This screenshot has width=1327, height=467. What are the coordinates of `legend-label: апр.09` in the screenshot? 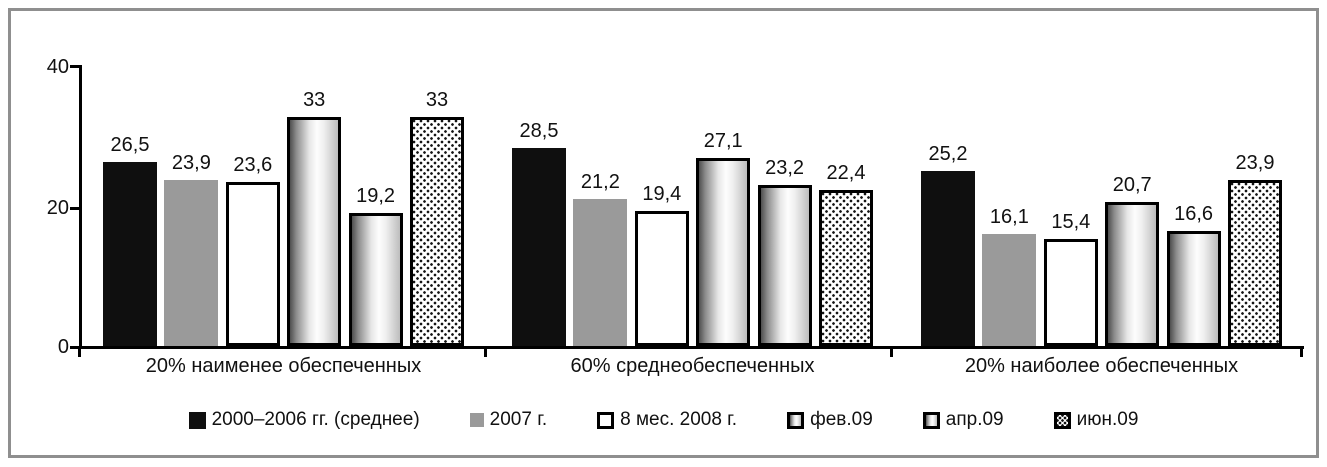 It's located at (974, 419).